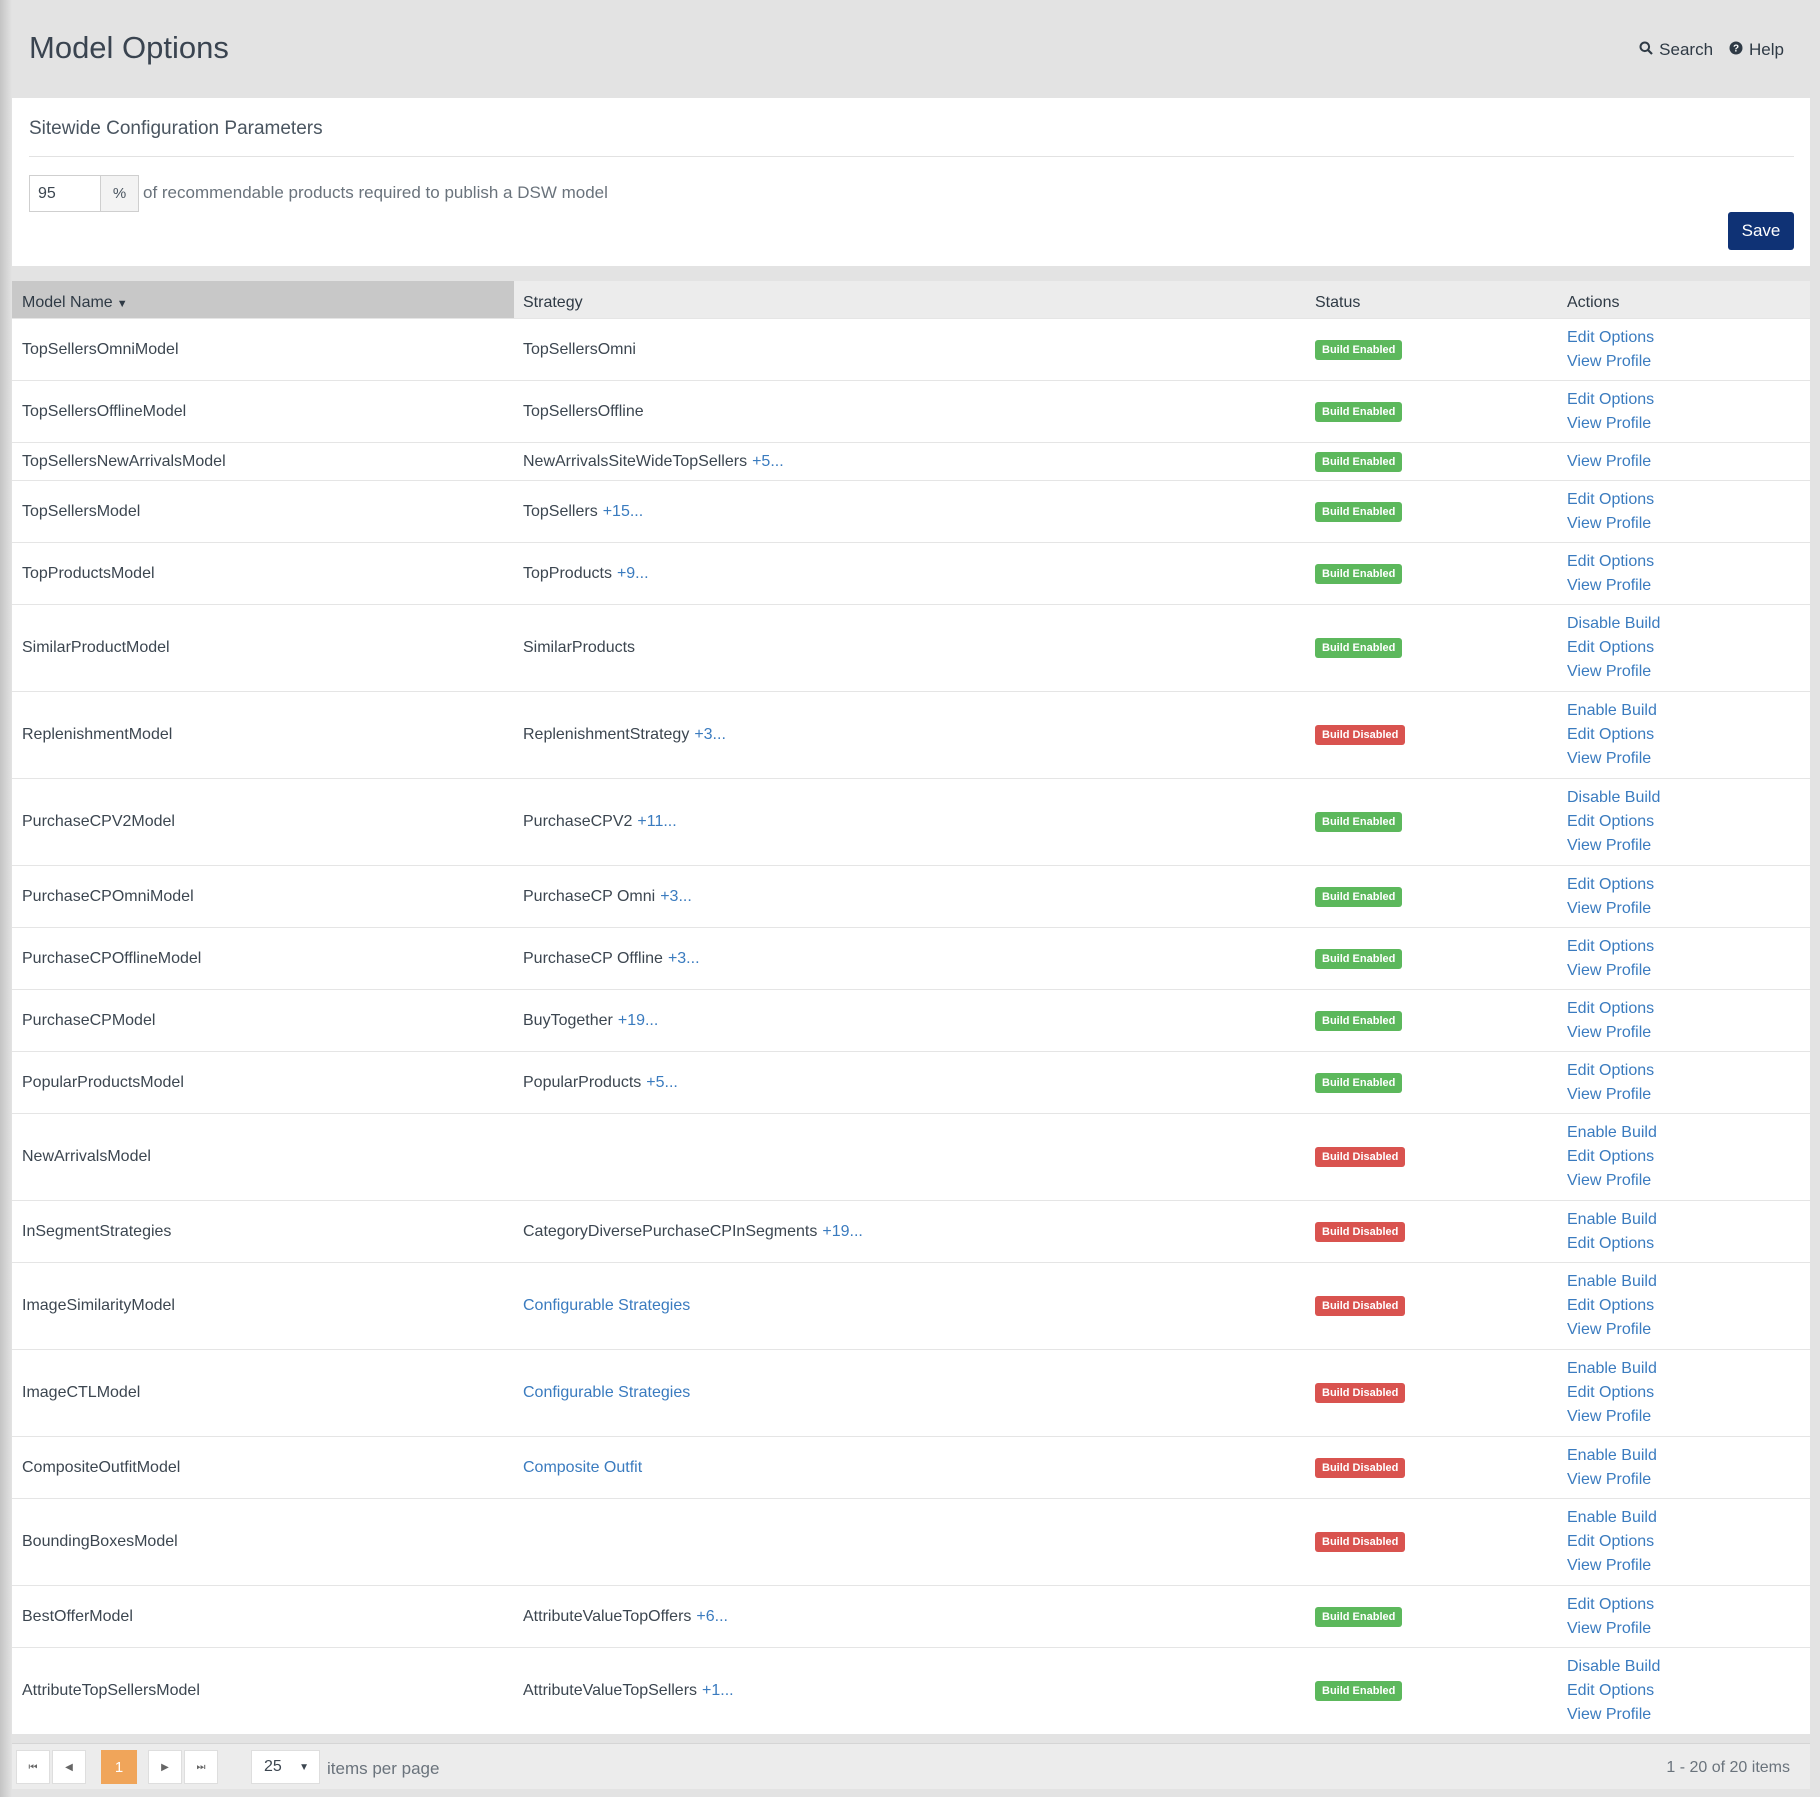 This screenshot has height=1797, width=1820. What do you see at coordinates (69, 1767) in the screenshot?
I see `prev-page-button: ◀` at bounding box center [69, 1767].